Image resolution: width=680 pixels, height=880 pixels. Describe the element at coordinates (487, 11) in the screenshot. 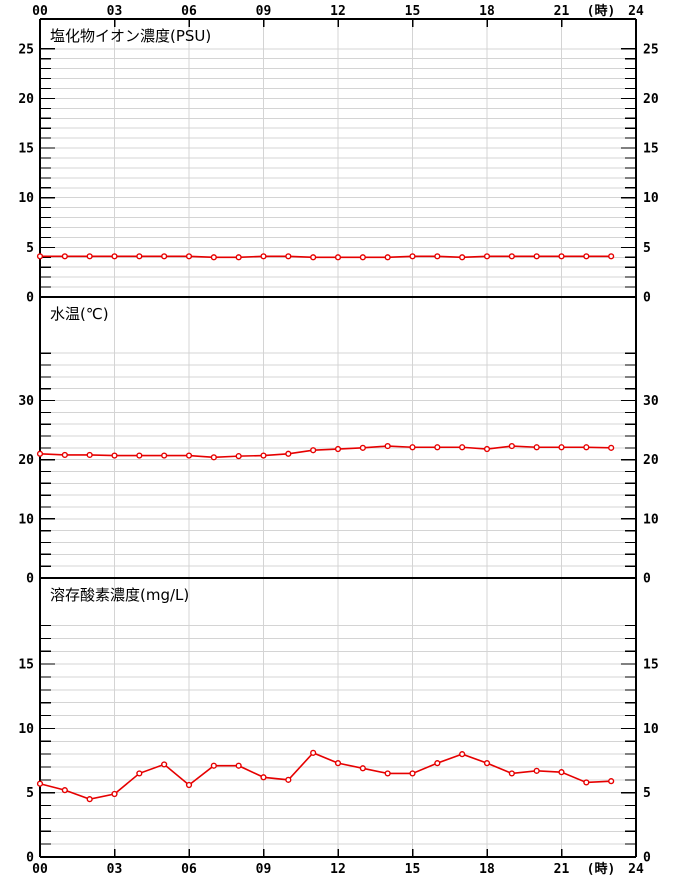

I see `x-axis-label: 18` at that location.